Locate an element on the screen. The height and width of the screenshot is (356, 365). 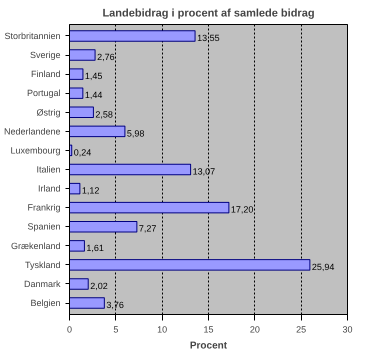
data-label: 1,61 is located at coordinates (95, 247).